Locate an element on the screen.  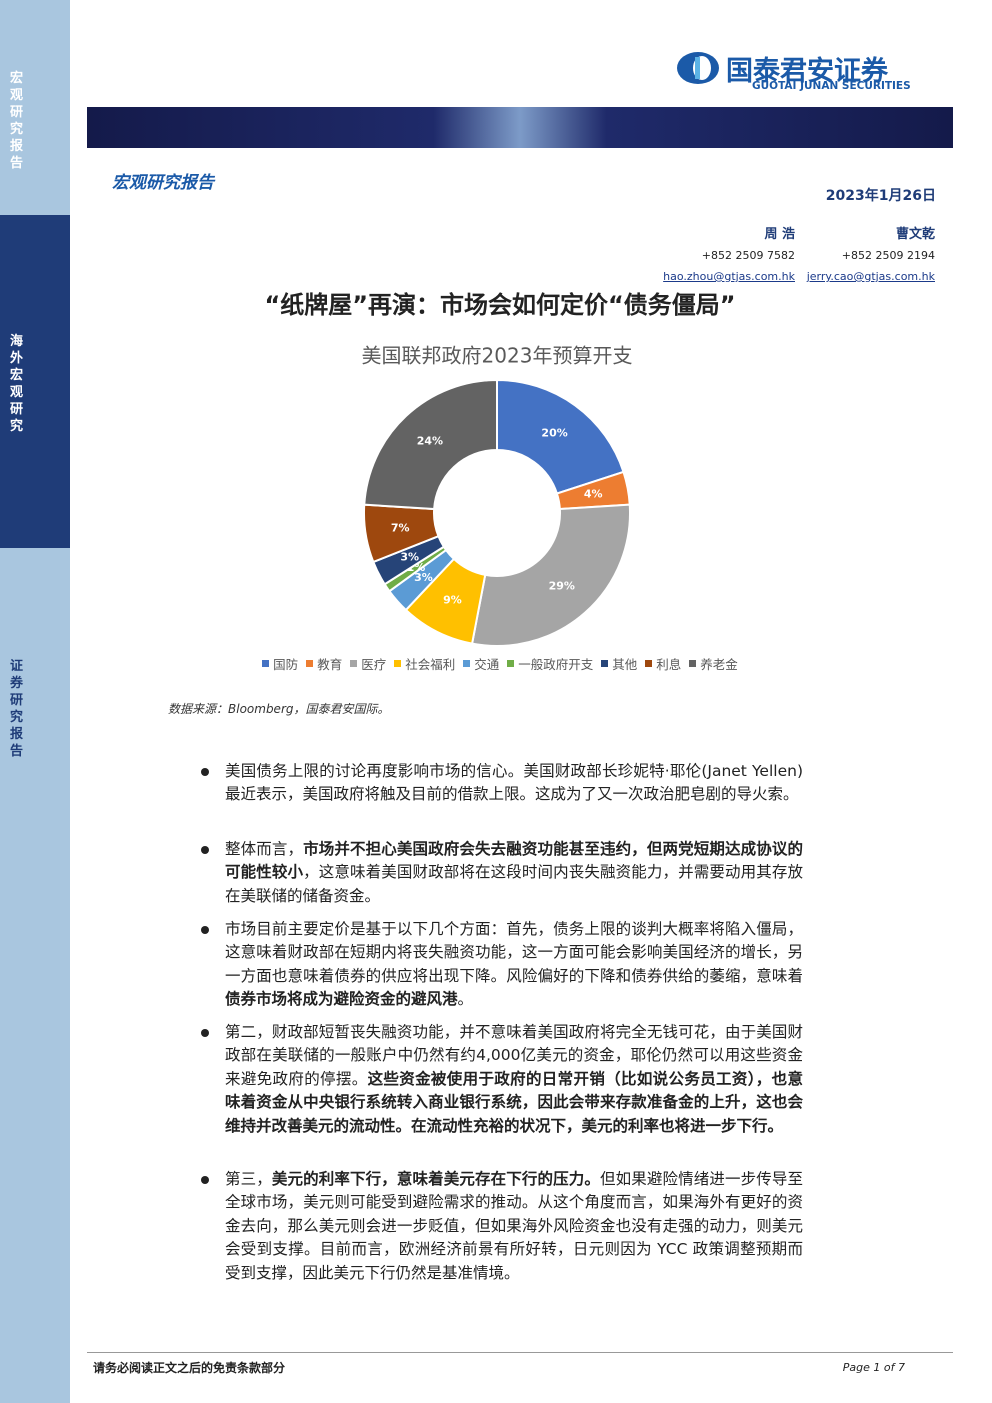
sidebar-bottom: 证券研究报告 is located at coordinates (35, 975).